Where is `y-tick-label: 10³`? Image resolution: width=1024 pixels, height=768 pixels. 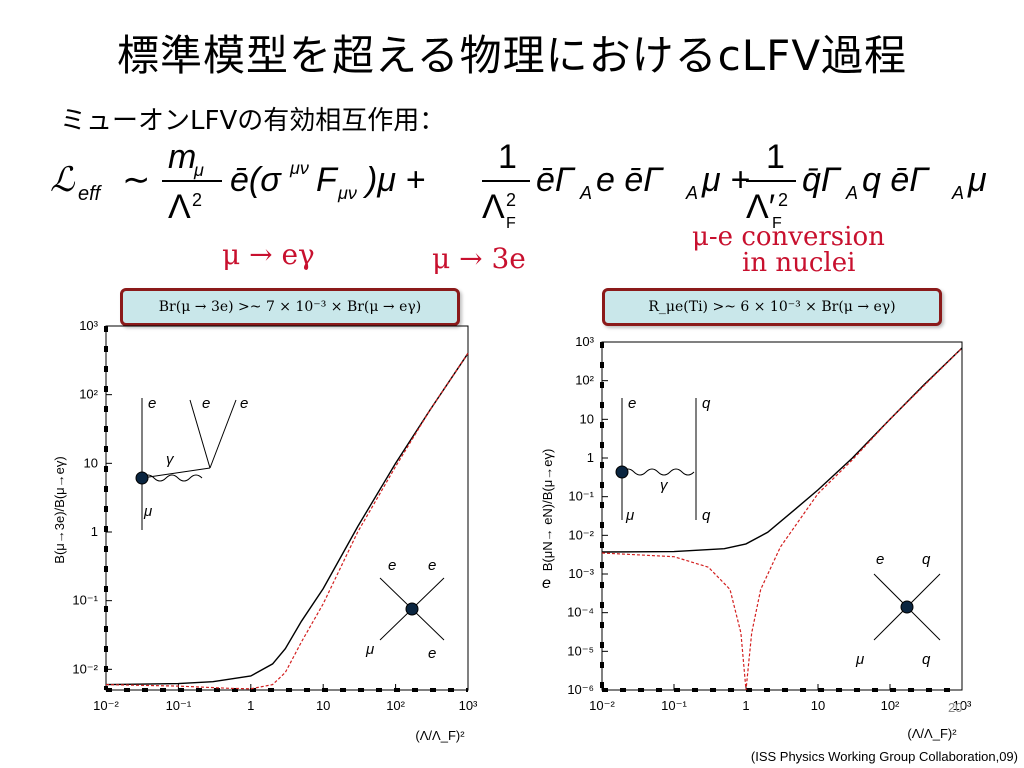
y-tick-label: 10³ is located at coordinates (88, 326).